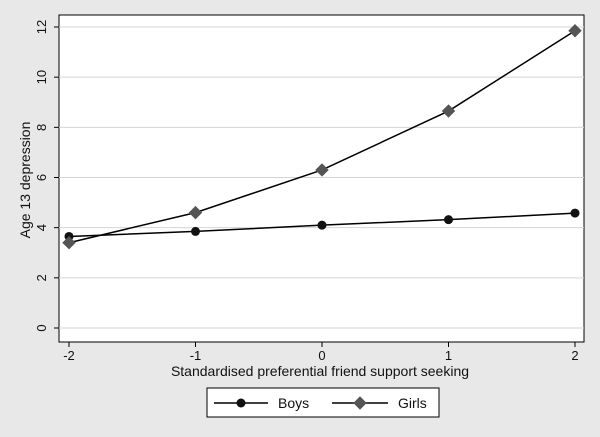 This screenshot has height=437, width=600. I want to click on x-tick-label-0: 0, so click(321, 355).